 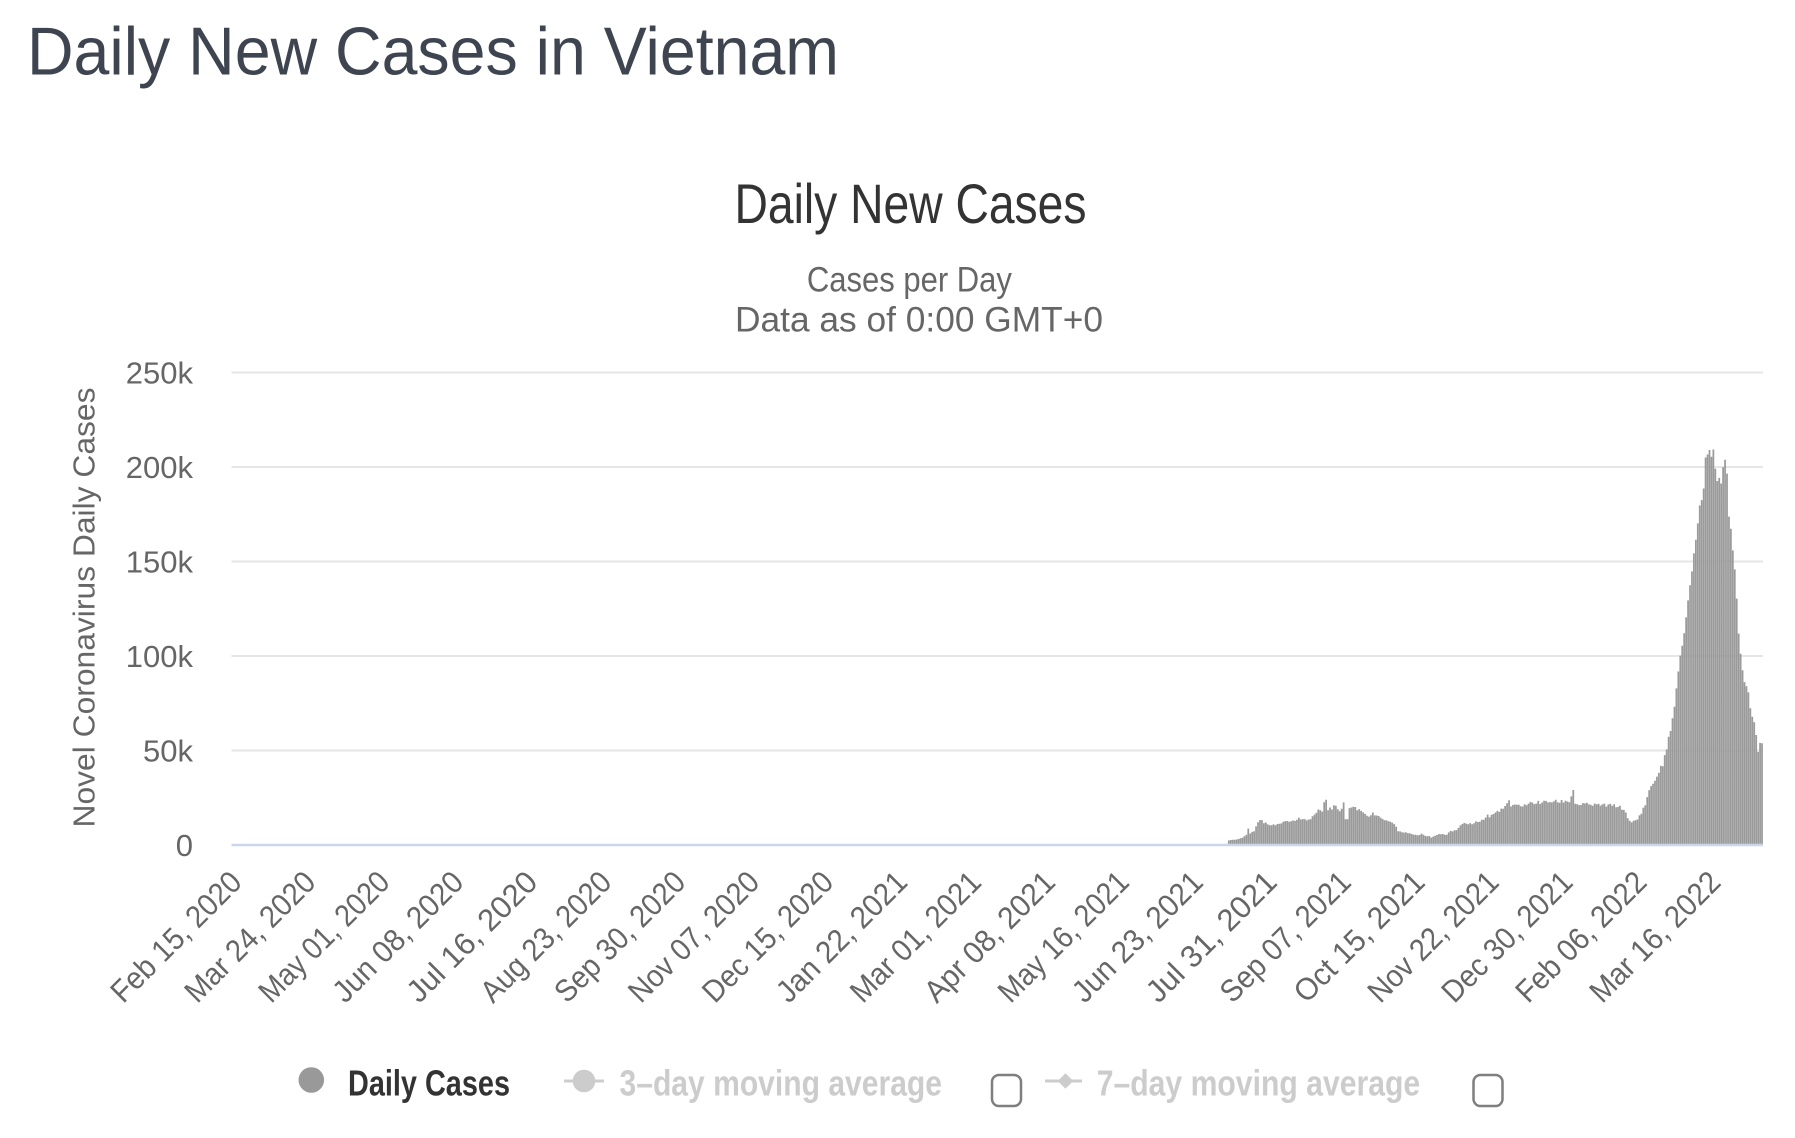 What do you see at coordinates (160, 562) in the screenshot?
I see `svg-text: 150k` at bounding box center [160, 562].